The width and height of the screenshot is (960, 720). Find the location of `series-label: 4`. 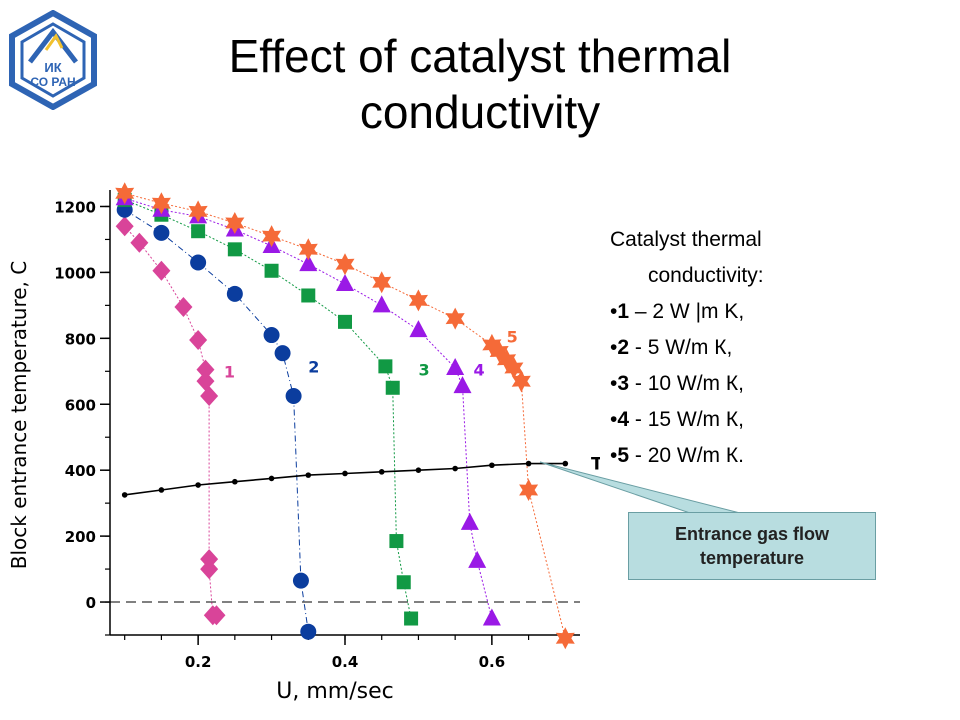

series-label: 4 is located at coordinates (479, 370).